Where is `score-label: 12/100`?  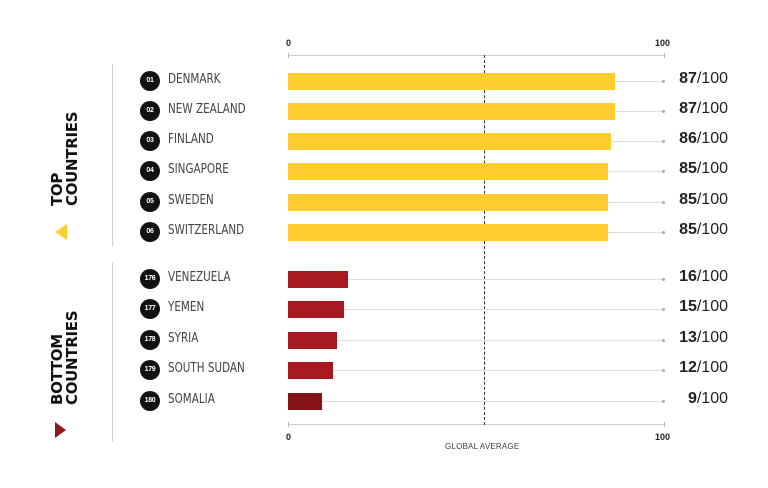
score-label: 12/100 is located at coordinates (688, 368).